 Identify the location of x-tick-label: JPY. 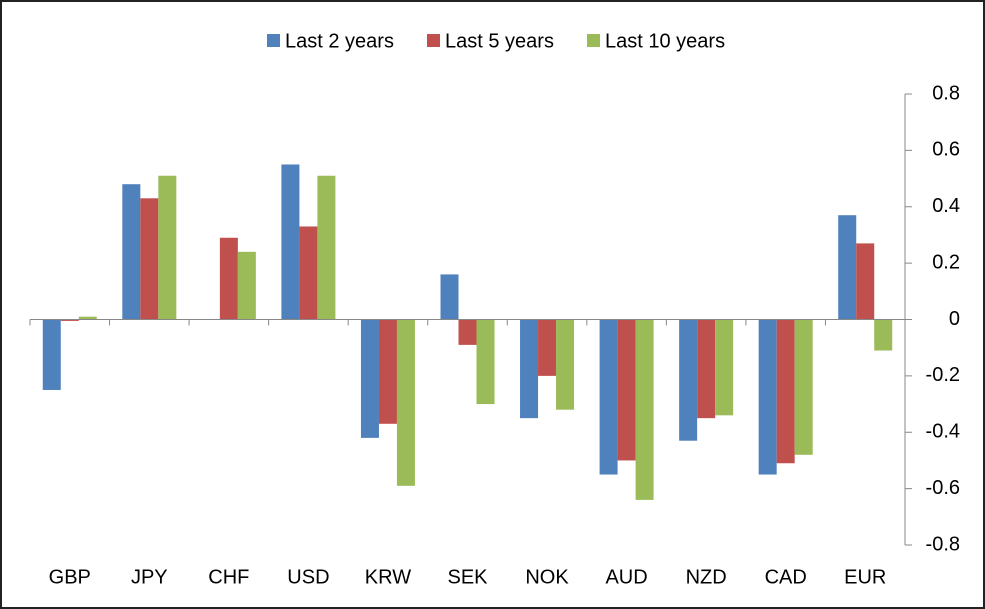
(149, 577).